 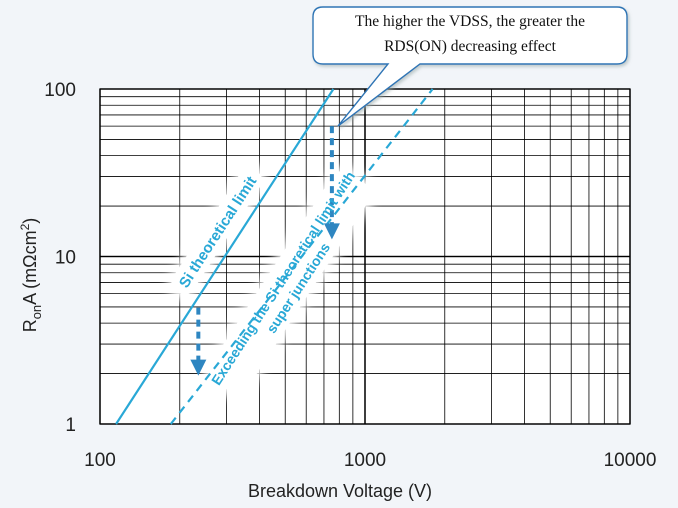 I want to click on x-tick-label: 100, so click(x=100, y=460).